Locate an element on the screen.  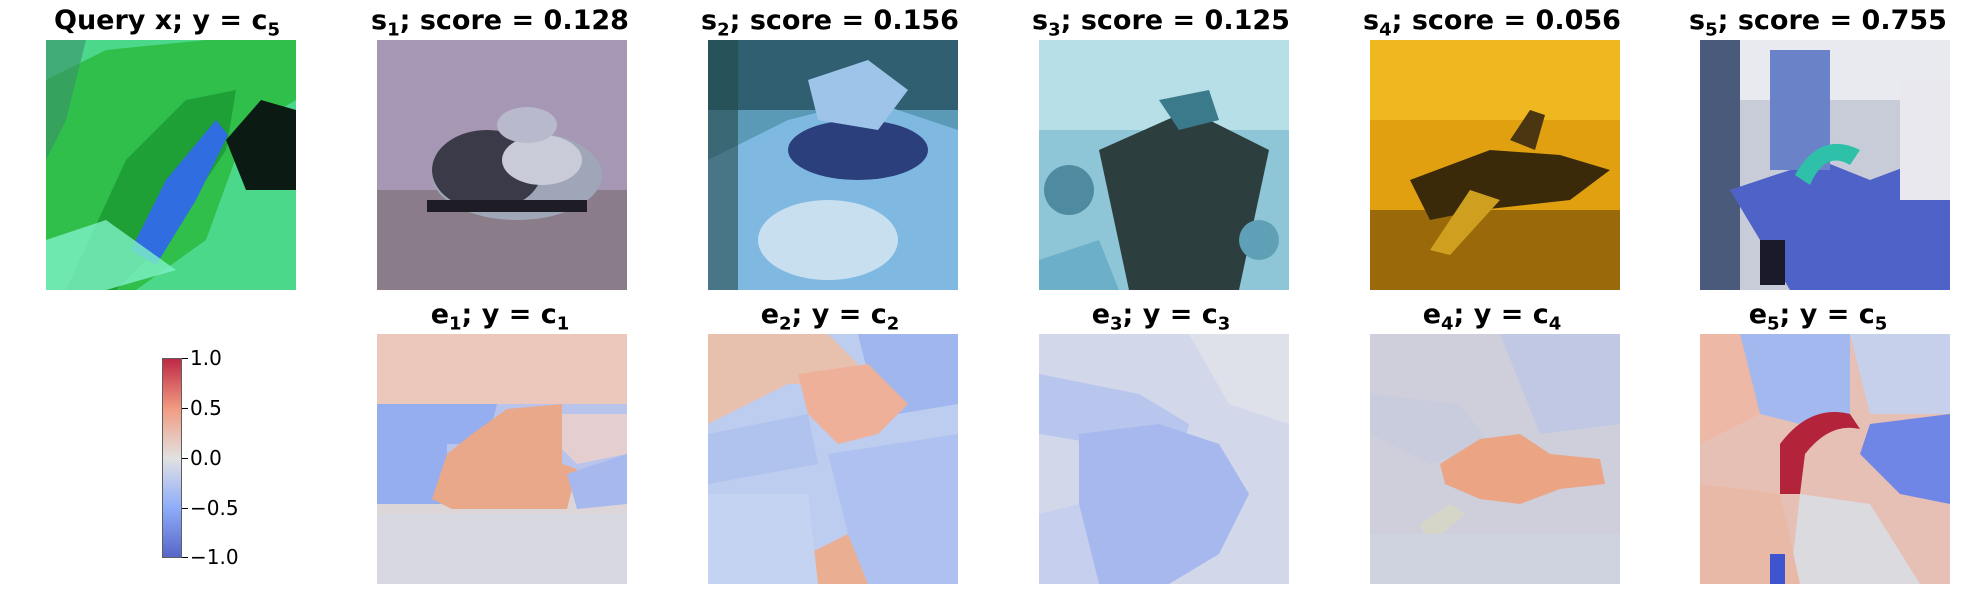
colorbar-tick-label: 1.0 is located at coordinates (206, 358).